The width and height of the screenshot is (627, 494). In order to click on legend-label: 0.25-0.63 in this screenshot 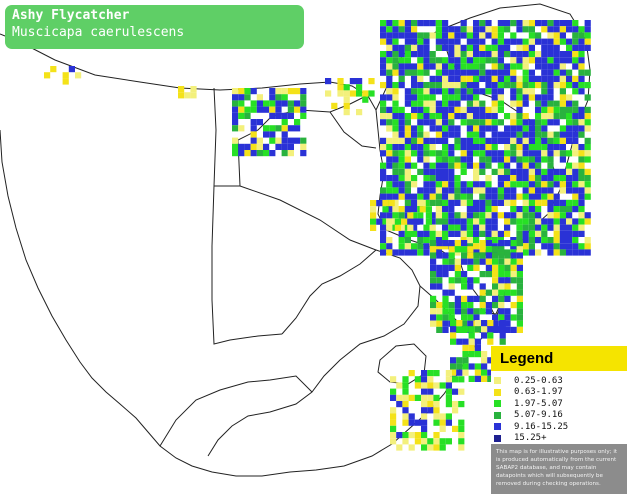, I will do `click(538, 380)`.